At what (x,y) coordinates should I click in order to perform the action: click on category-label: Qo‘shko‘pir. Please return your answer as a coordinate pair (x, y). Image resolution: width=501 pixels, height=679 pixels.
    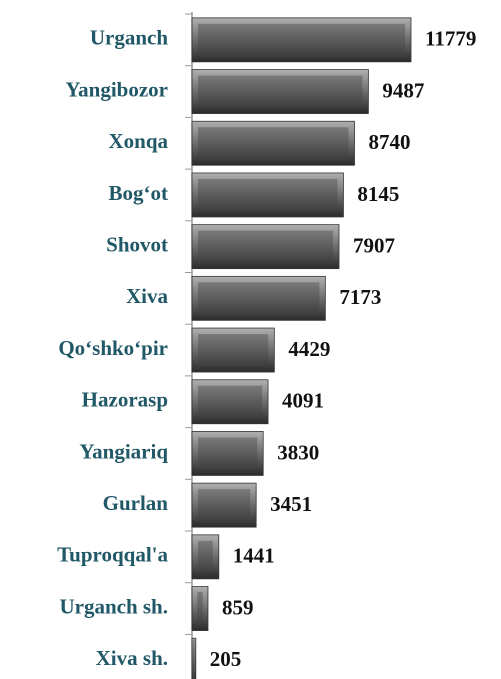
    Looking at the image, I should click on (113, 348).